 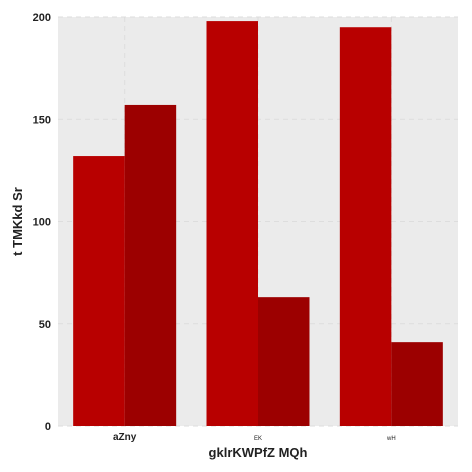 What do you see at coordinates (125, 437) in the screenshot?
I see `x-tick-label: aZny` at bounding box center [125, 437].